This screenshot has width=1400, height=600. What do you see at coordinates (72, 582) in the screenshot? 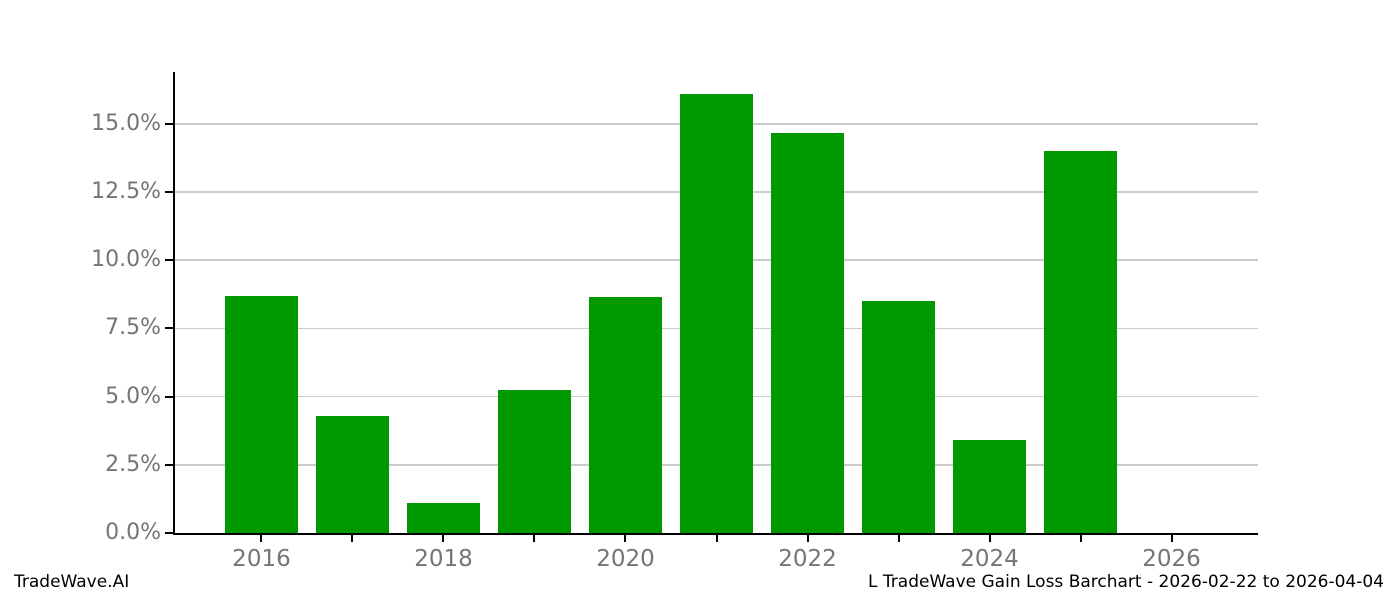
I see `brand-label: TradeWave.AI` at bounding box center [72, 582].